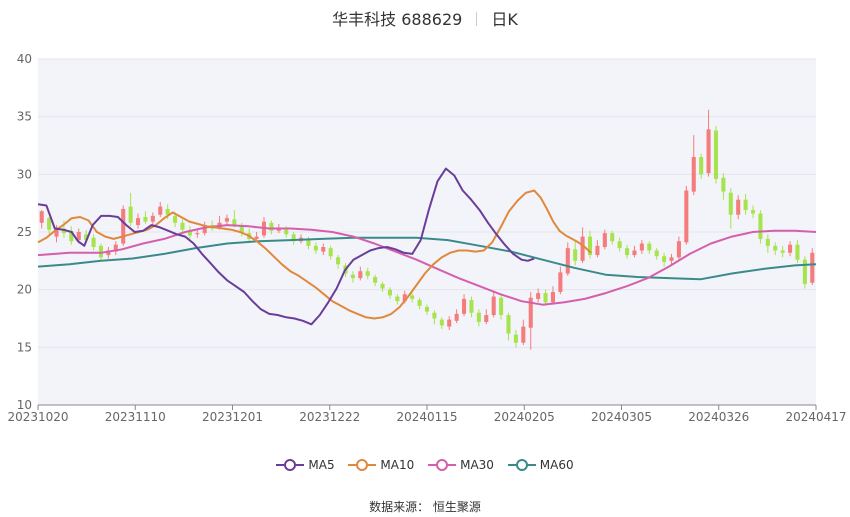 The width and height of the screenshot is (850, 517). What do you see at coordinates (621, 417) in the screenshot?
I see `x-tick-label: 20240305` at bounding box center [621, 417].